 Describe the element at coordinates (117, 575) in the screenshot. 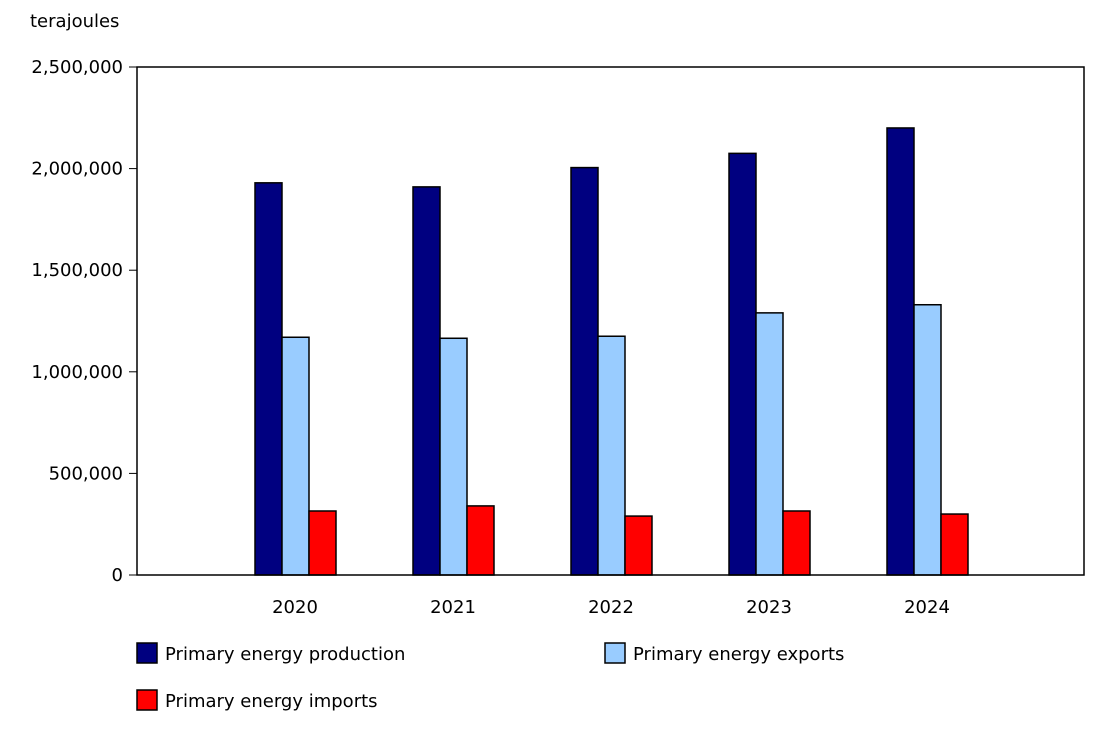

I see `y-tick-label: 0` at that location.